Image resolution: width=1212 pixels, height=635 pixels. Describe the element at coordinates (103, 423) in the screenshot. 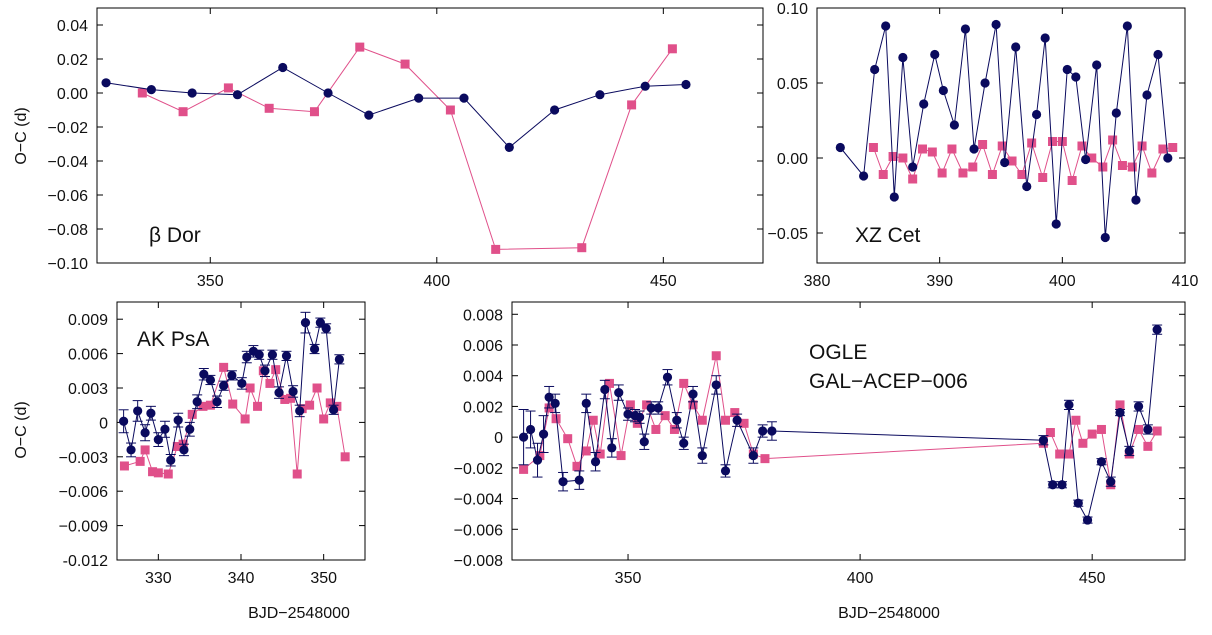

I see `y-tick-label: 0` at that location.